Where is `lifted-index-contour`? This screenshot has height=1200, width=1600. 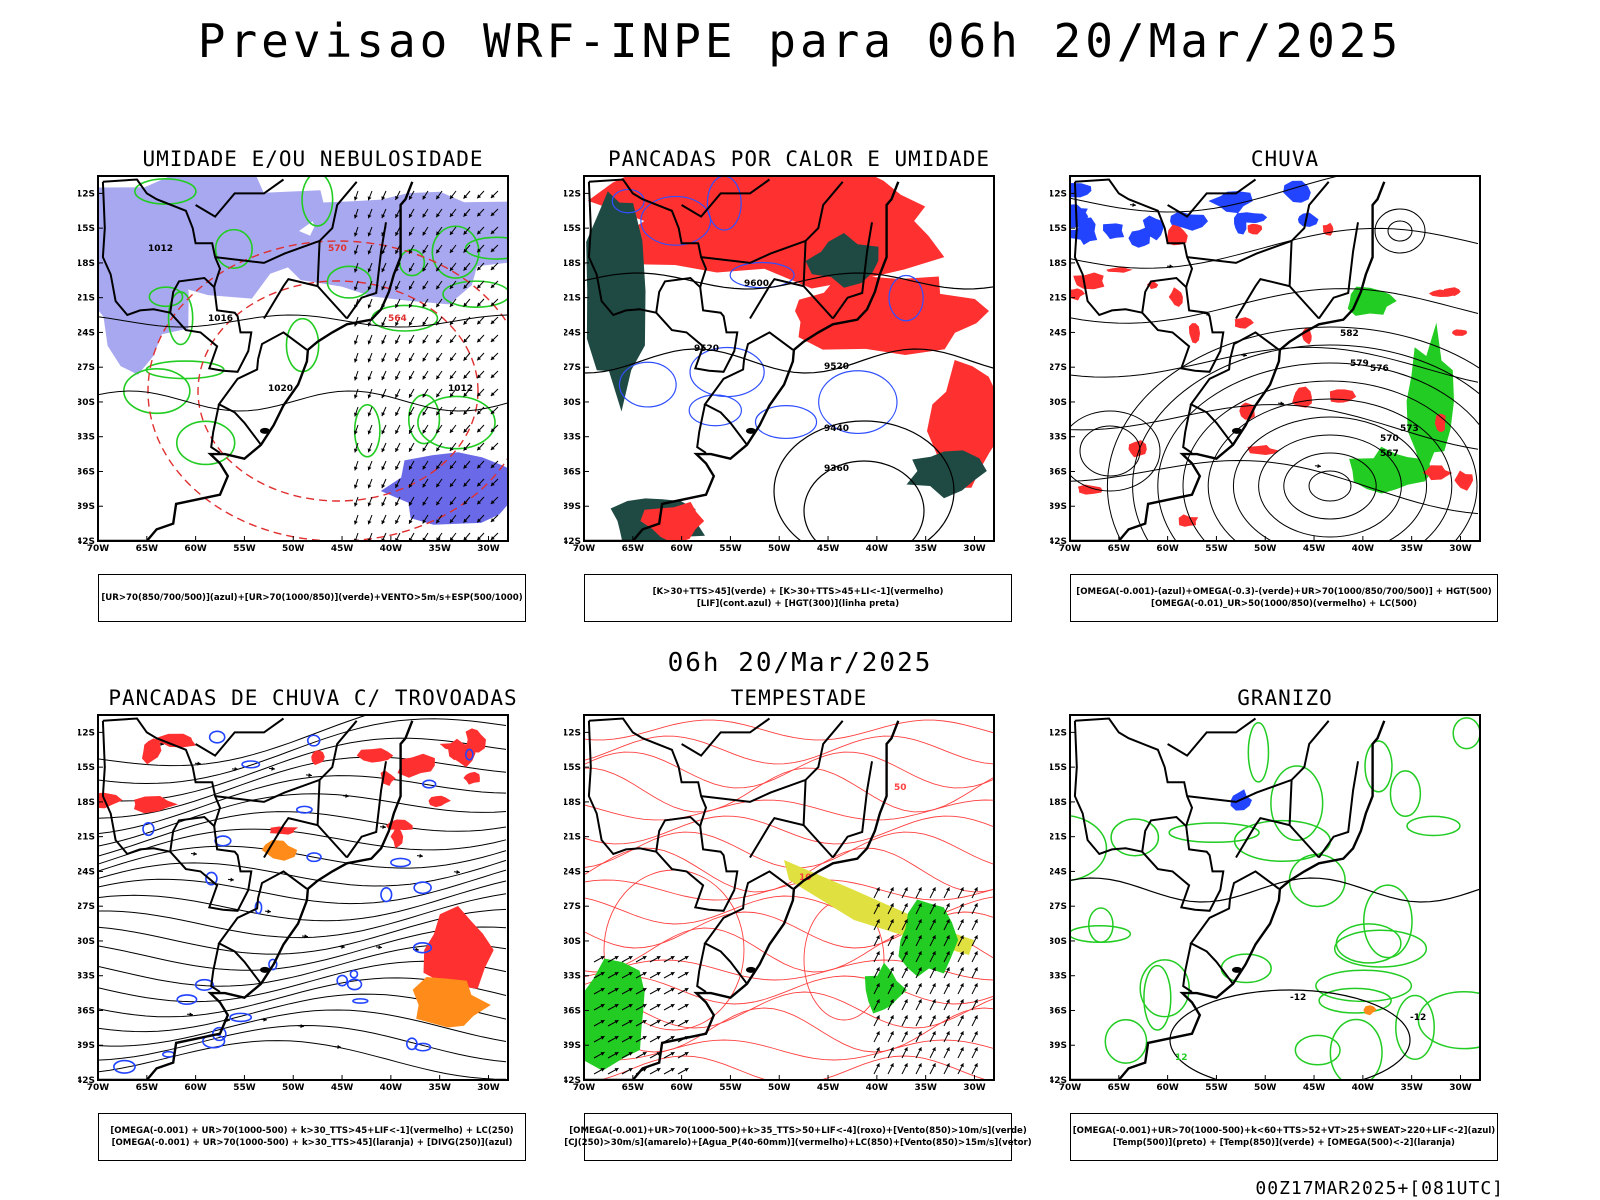
lifted-index-contour is located at coordinates (786, 422).